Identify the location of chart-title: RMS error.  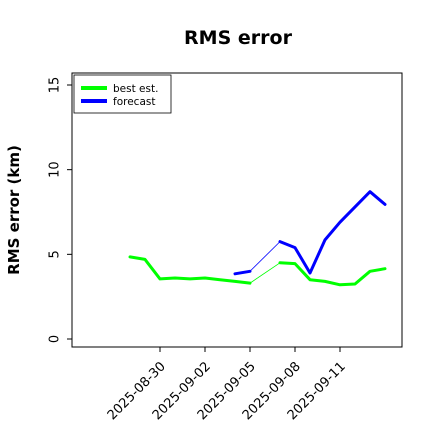
(238, 38).